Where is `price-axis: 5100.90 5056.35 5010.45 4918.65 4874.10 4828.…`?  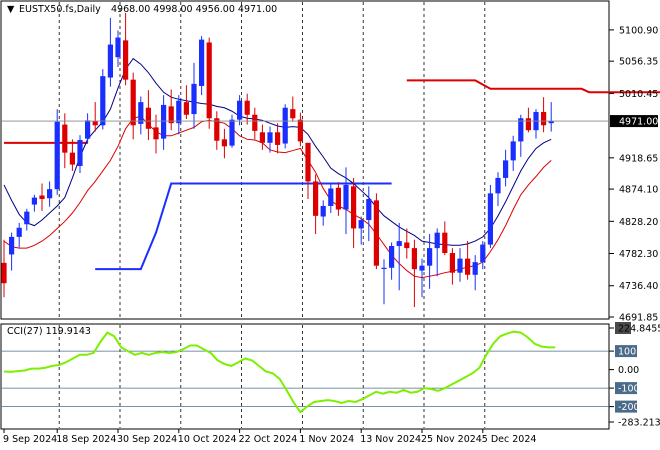 price-axis: 5100.90 5056.35 5010.45 4918.65 4874.10 4828.… is located at coordinates (633, 174).